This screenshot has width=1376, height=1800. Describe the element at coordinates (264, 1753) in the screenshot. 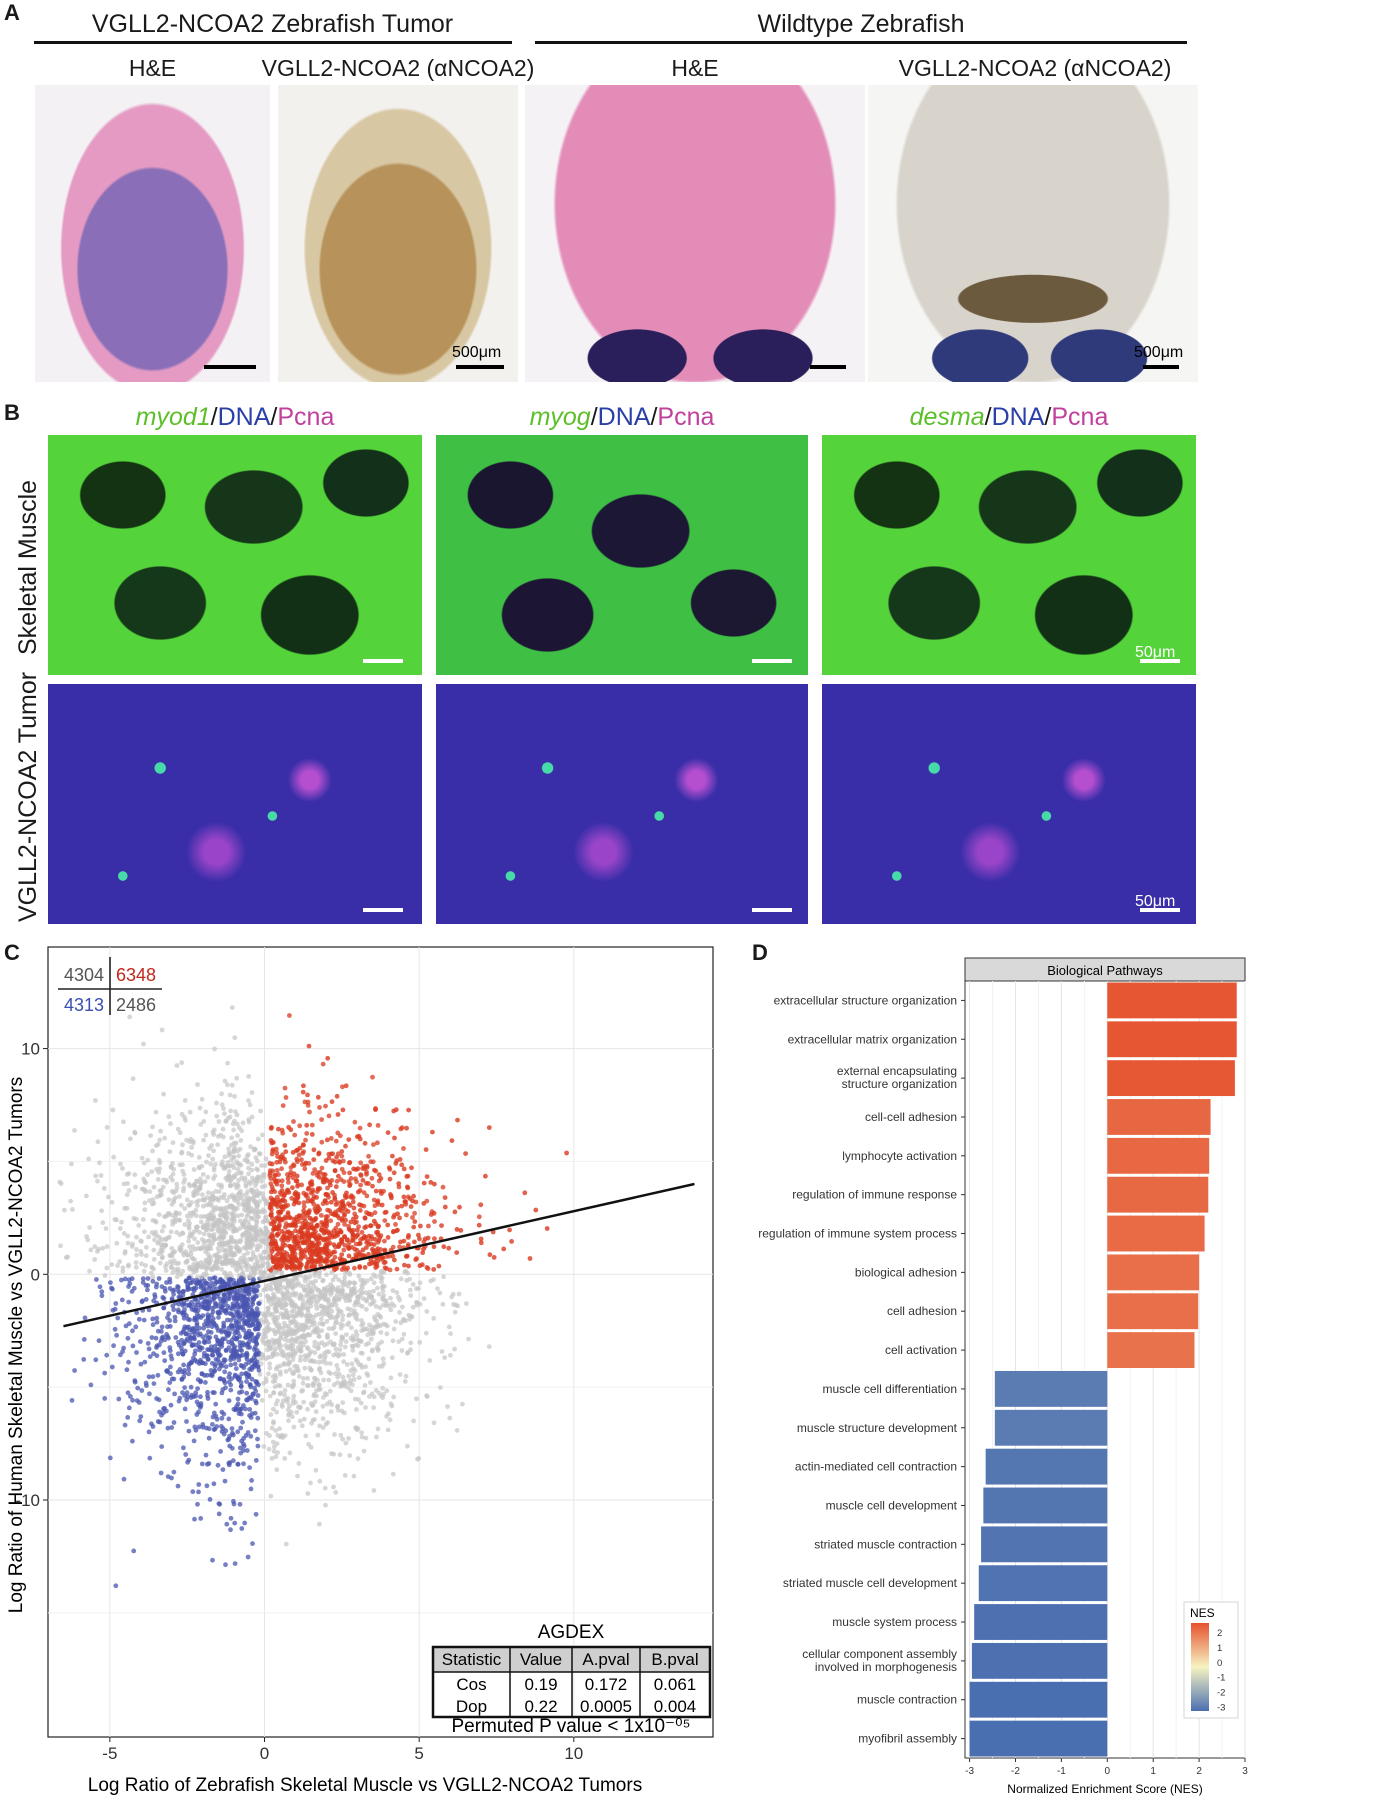

I see `x-tick-label: 0` at that location.